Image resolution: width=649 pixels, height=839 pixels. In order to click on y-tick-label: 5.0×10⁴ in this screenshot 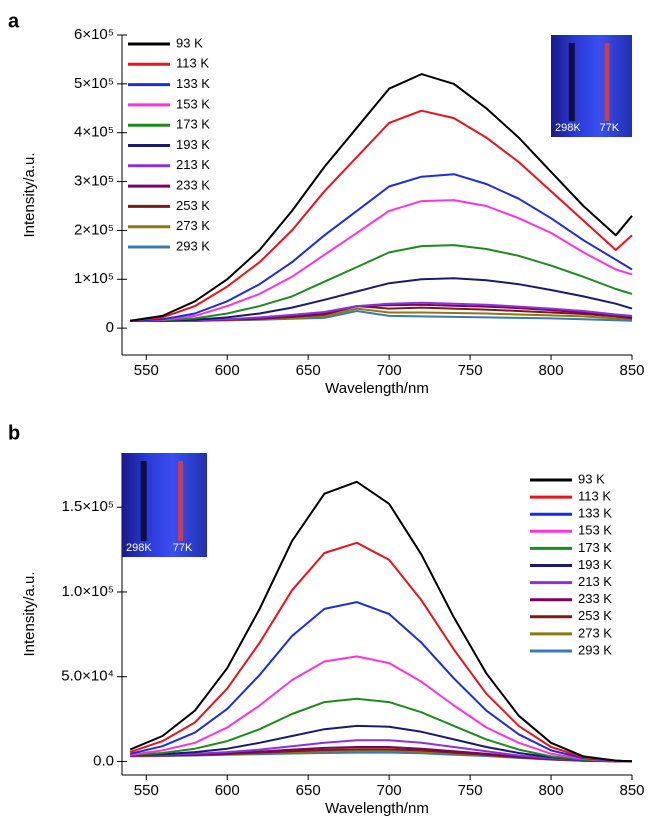, I will do `click(87, 676)`.